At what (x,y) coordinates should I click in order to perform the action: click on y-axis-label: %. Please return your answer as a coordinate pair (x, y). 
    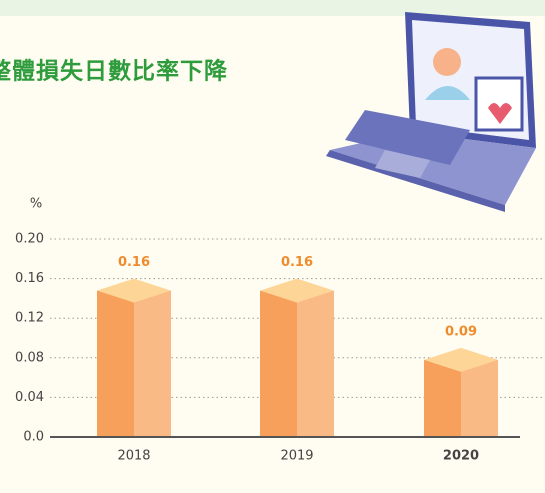
    Looking at the image, I should click on (36, 204).